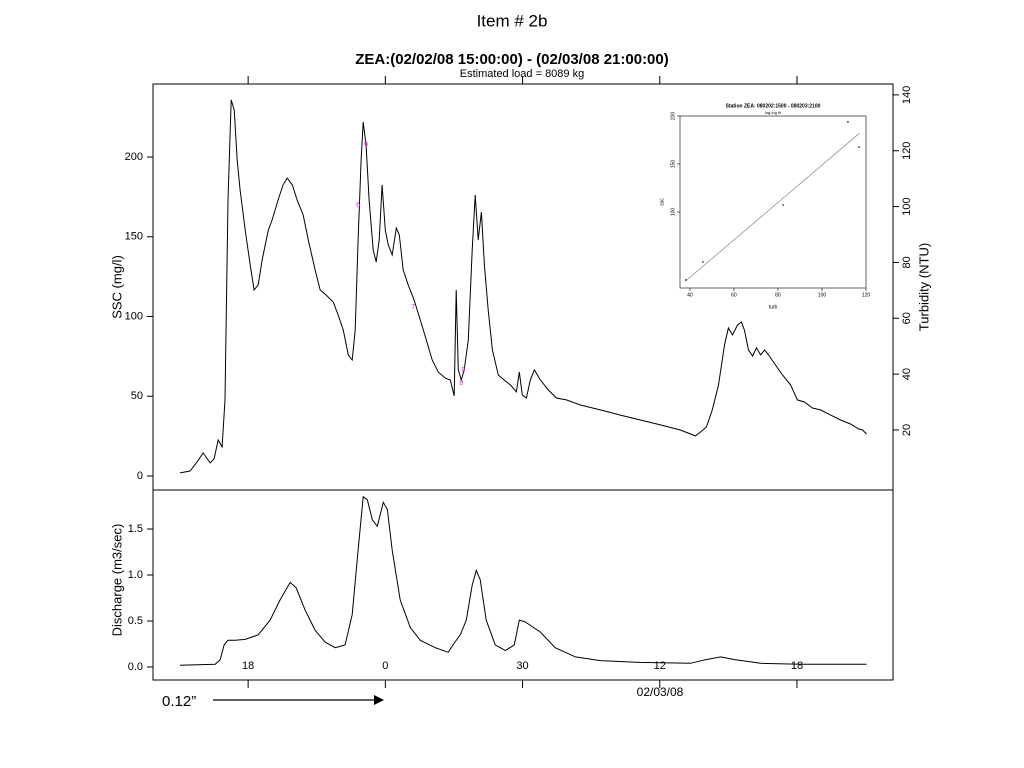 This screenshot has width=1024, height=768. Describe the element at coordinates (512, 20) in the screenshot. I see `page-title: Item # 2b` at that location.